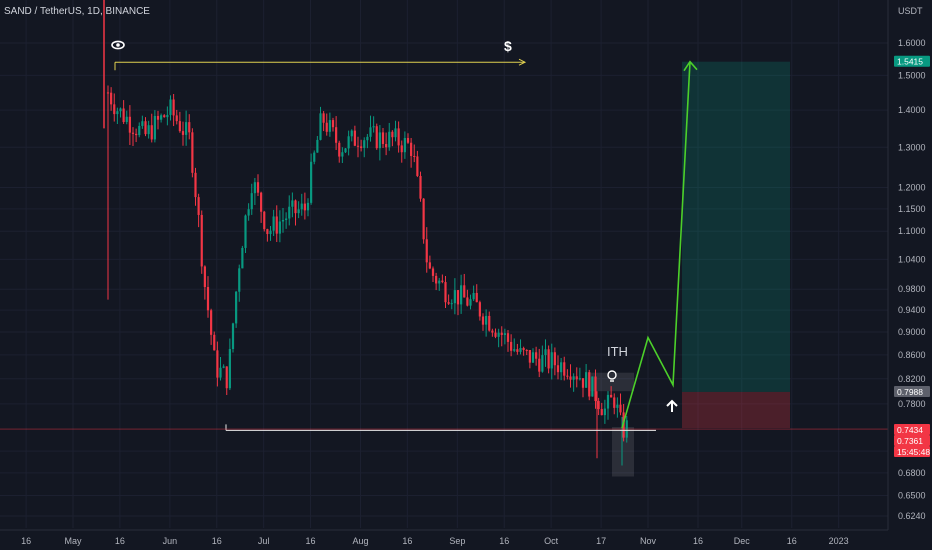 Image resolution: width=932 pixels, height=550 pixels. Describe the element at coordinates (912, 404) in the screenshot. I see `price-tick-label: 0.7800` at that location.